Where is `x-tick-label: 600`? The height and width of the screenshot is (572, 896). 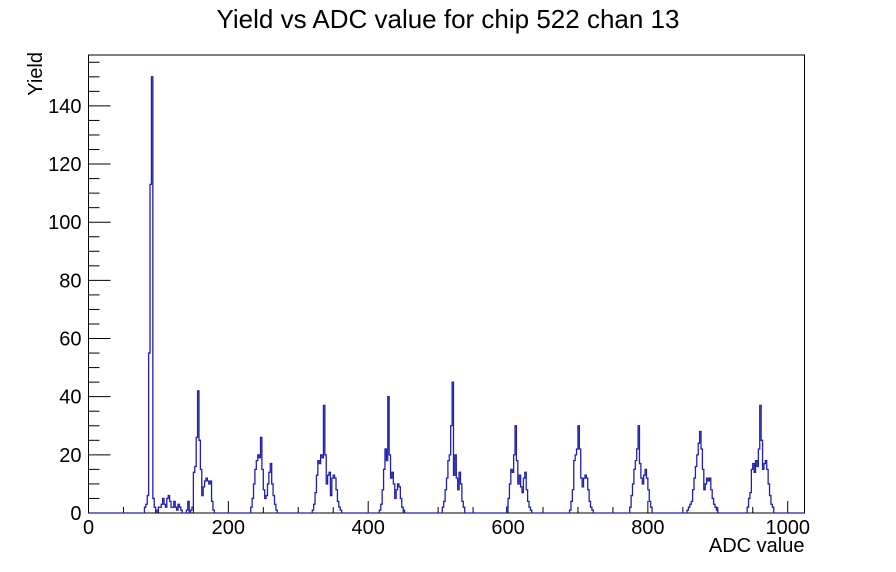 x-tick-label: 600 is located at coordinates (507, 528).